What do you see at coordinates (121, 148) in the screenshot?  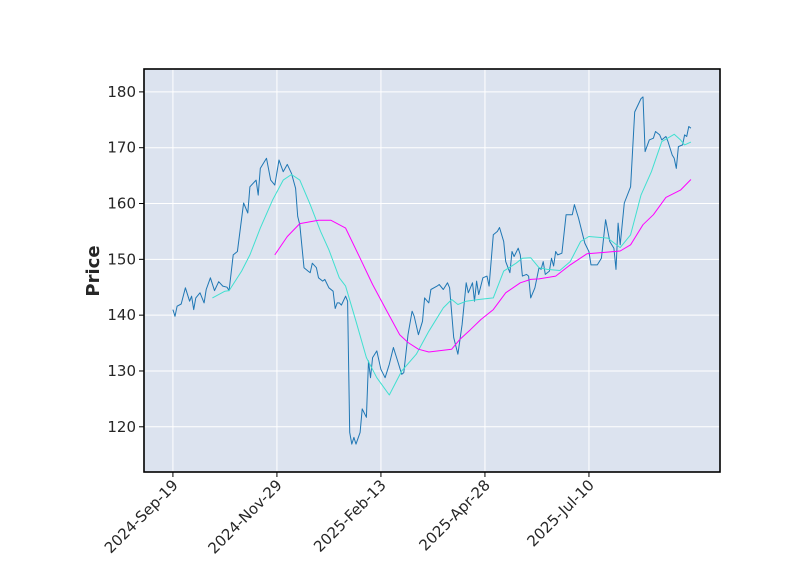 I see `y-tick-label: 170` at bounding box center [121, 148].